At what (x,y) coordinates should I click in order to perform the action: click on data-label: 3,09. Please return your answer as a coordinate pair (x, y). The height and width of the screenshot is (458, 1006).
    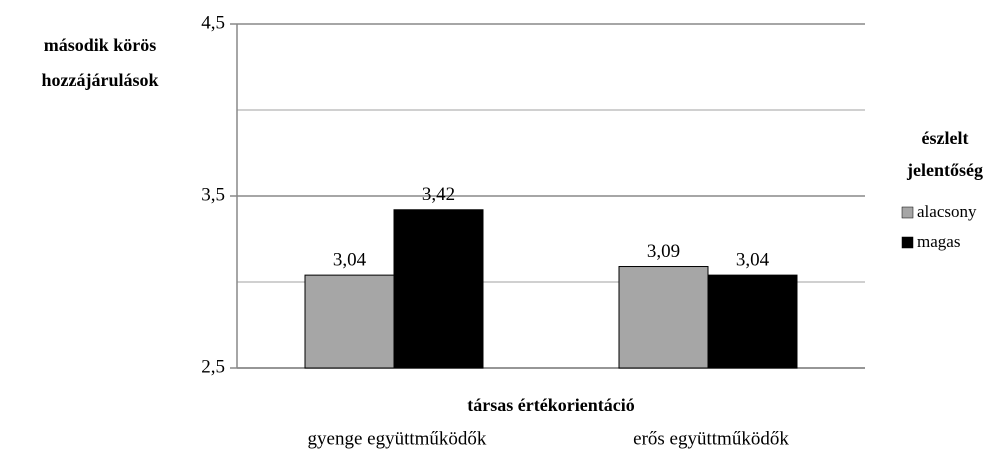
    Looking at the image, I should click on (663, 251).